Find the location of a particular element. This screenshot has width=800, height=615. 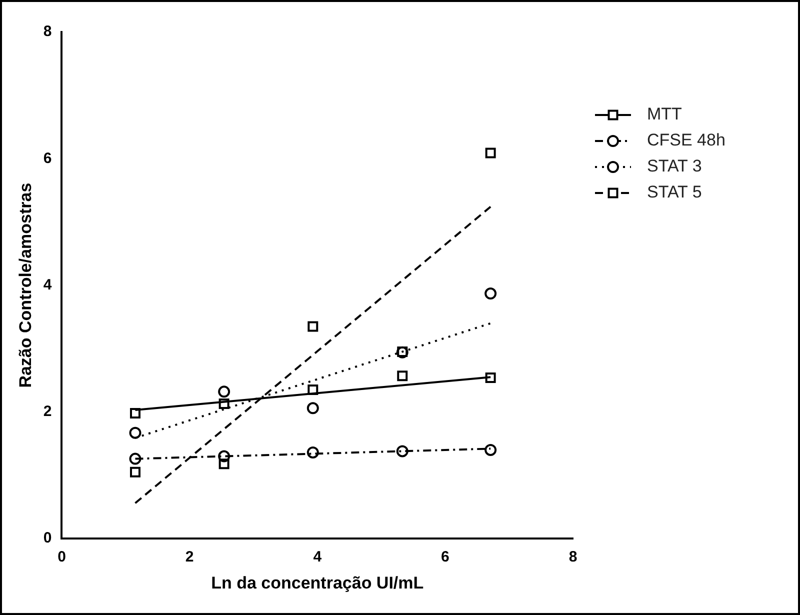

y-axis-title: Razão Controle/amostras is located at coordinates (25, 285).